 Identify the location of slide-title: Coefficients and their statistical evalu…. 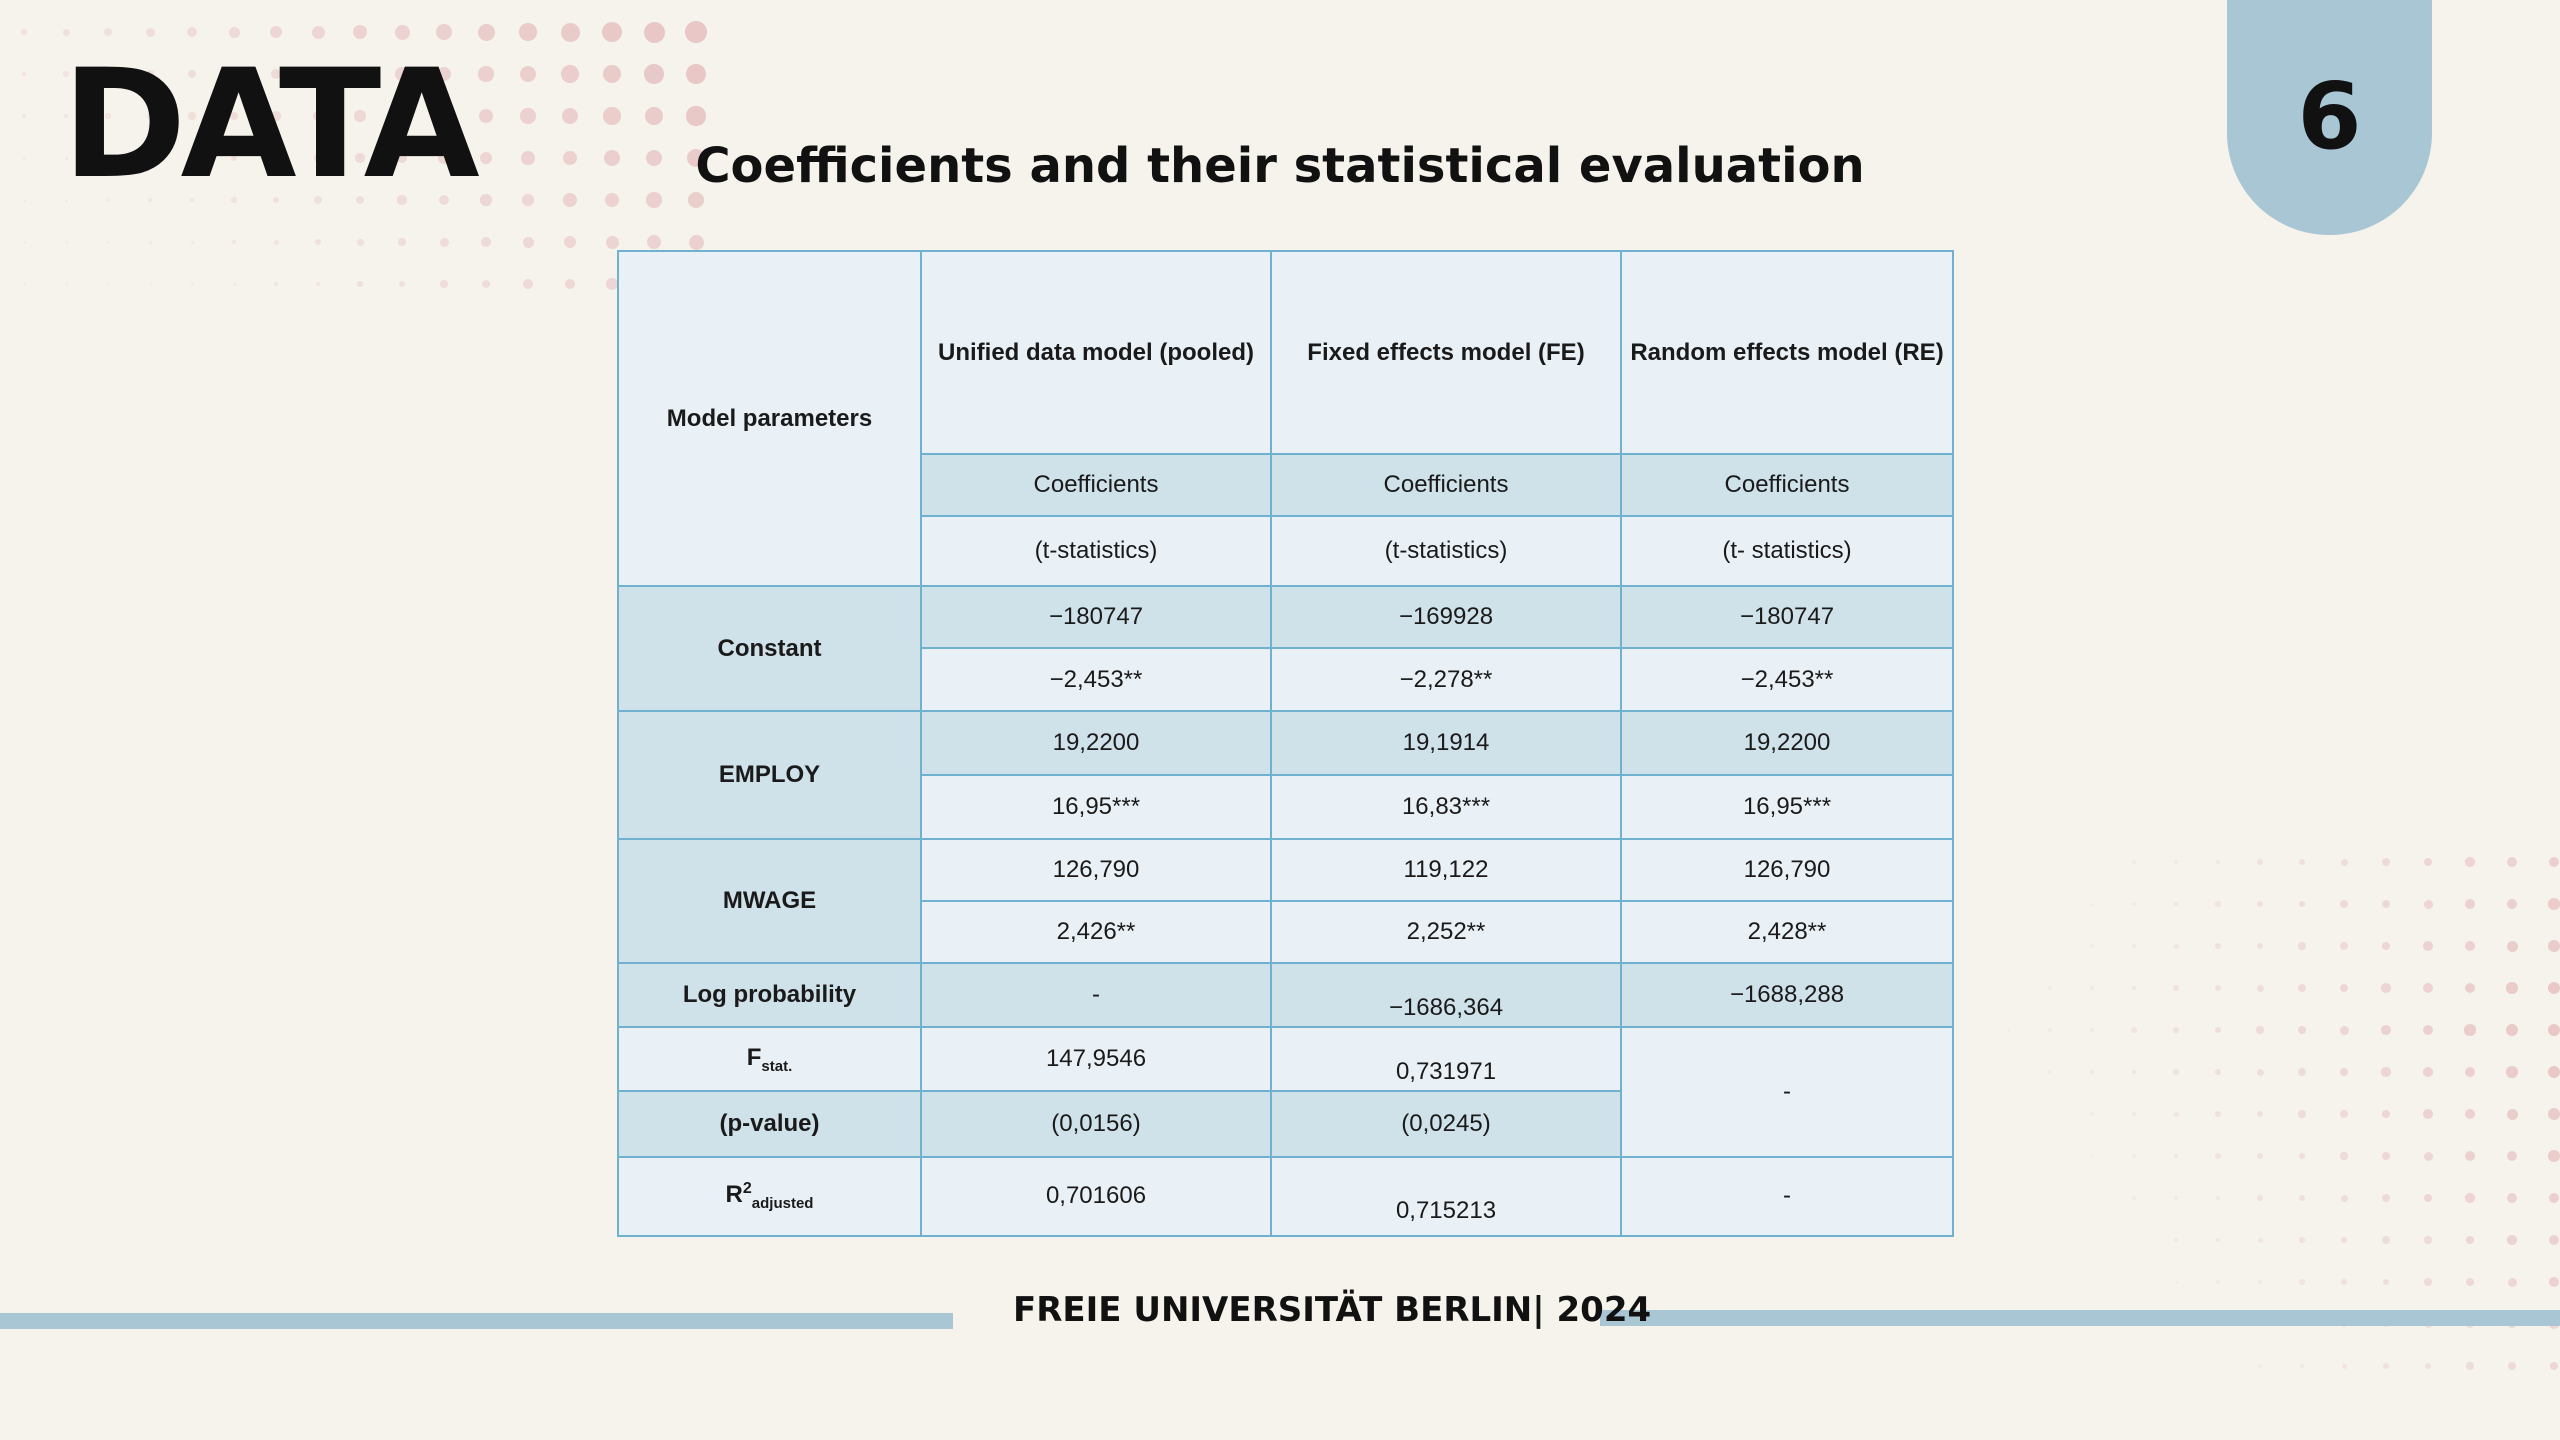
(1280, 166).